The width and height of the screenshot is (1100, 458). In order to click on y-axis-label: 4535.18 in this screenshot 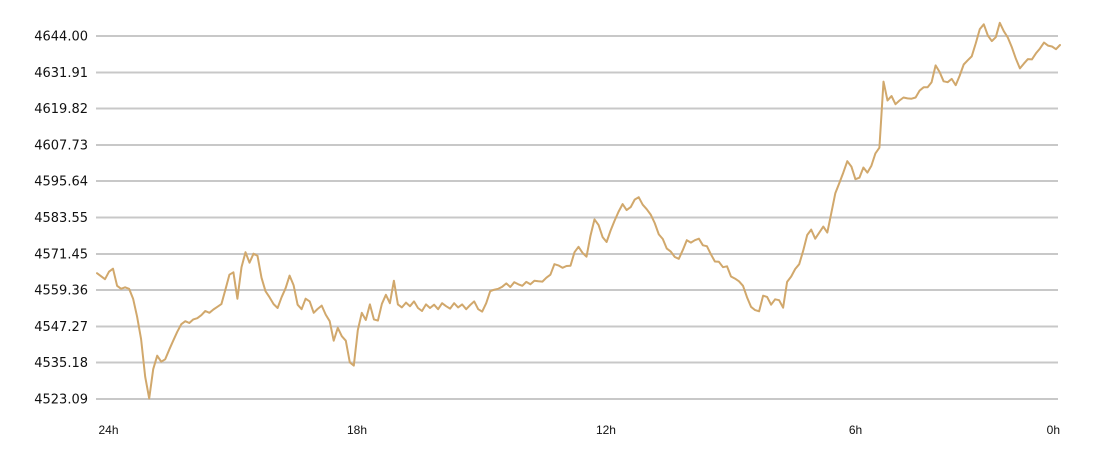, I will do `click(61, 363)`.